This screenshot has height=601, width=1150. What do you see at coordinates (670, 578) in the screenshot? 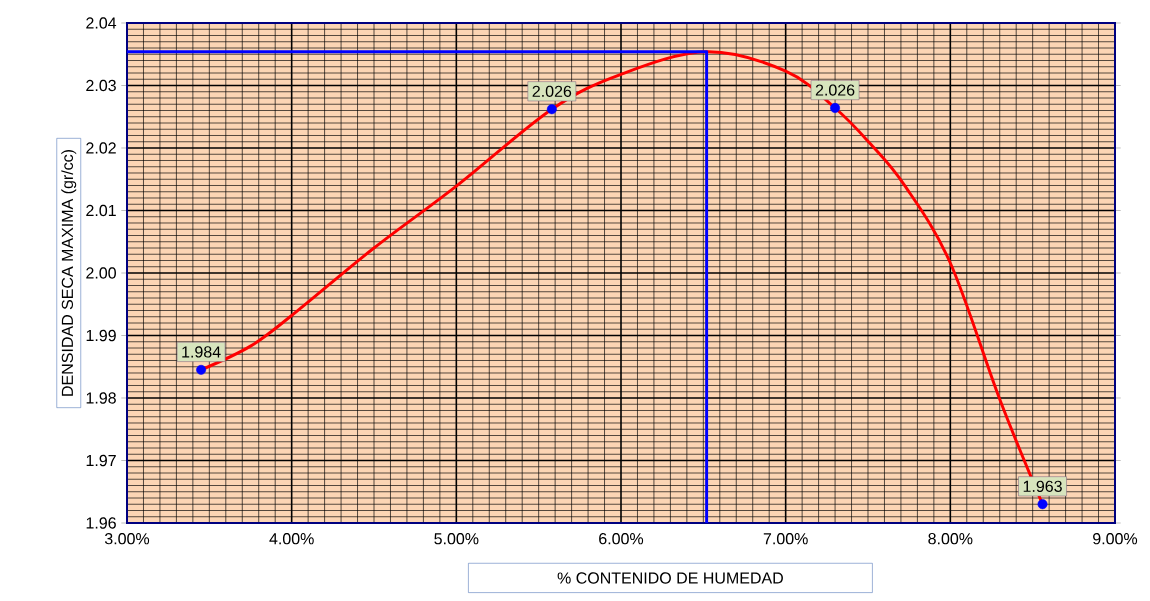
I see `x-axis-title: % CONTENIDO DE HUMEDAD` at bounding box center [670, 578].